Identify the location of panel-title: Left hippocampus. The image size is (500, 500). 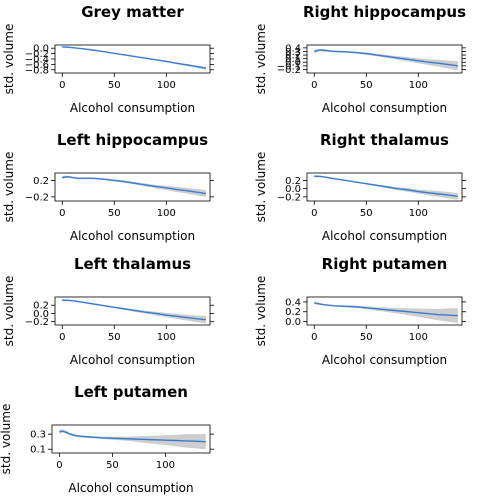
(132, 140).